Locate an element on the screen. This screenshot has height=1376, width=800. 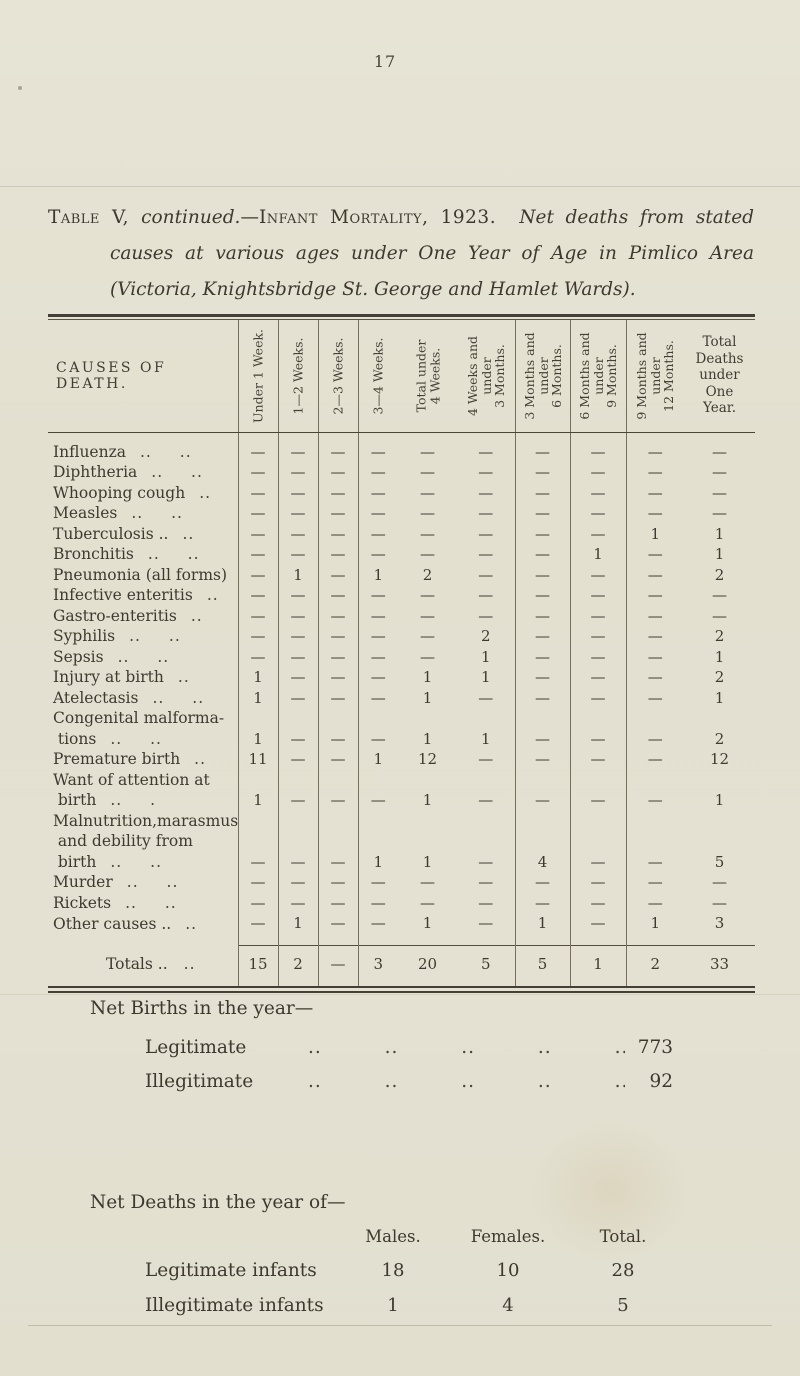
col-header-under-1-week: Under 1 Week. is located at coordinates (257, 376).